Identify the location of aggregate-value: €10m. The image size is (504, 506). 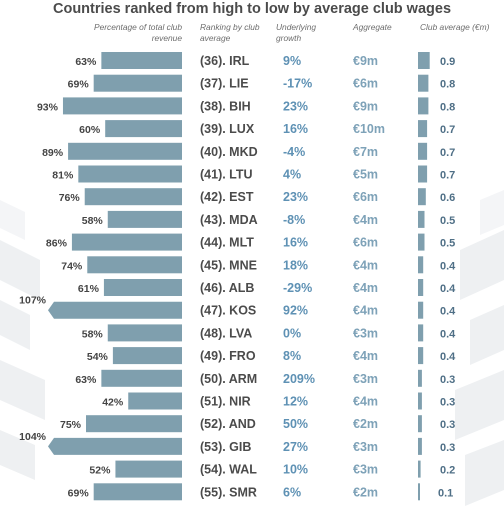
(369, 129).